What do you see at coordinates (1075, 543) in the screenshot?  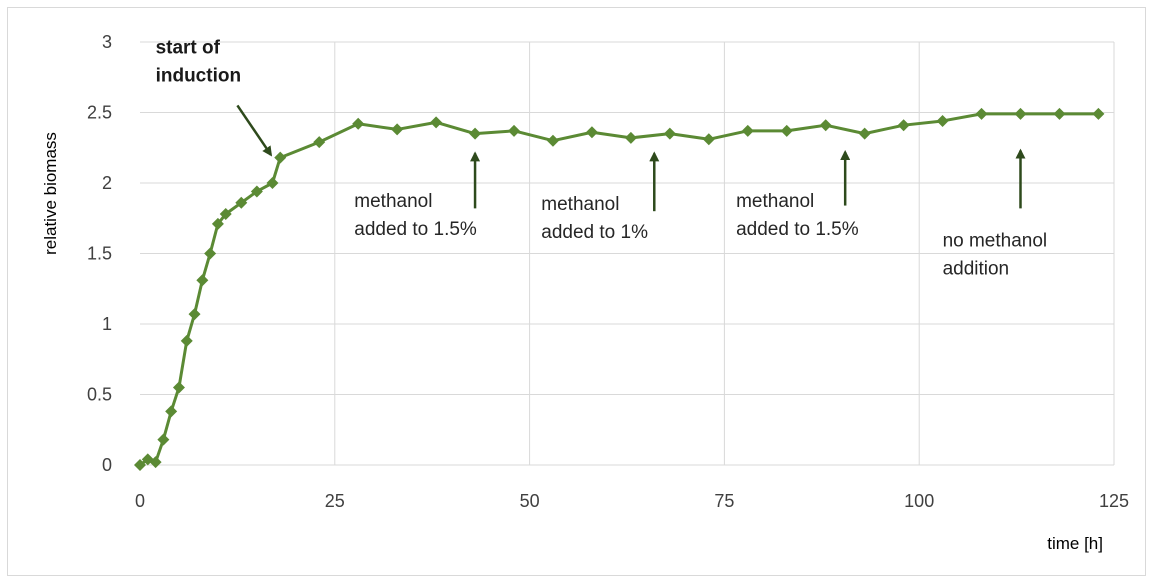 I see `x-axis-title: time [h]` at bounding box center [1075, 543].